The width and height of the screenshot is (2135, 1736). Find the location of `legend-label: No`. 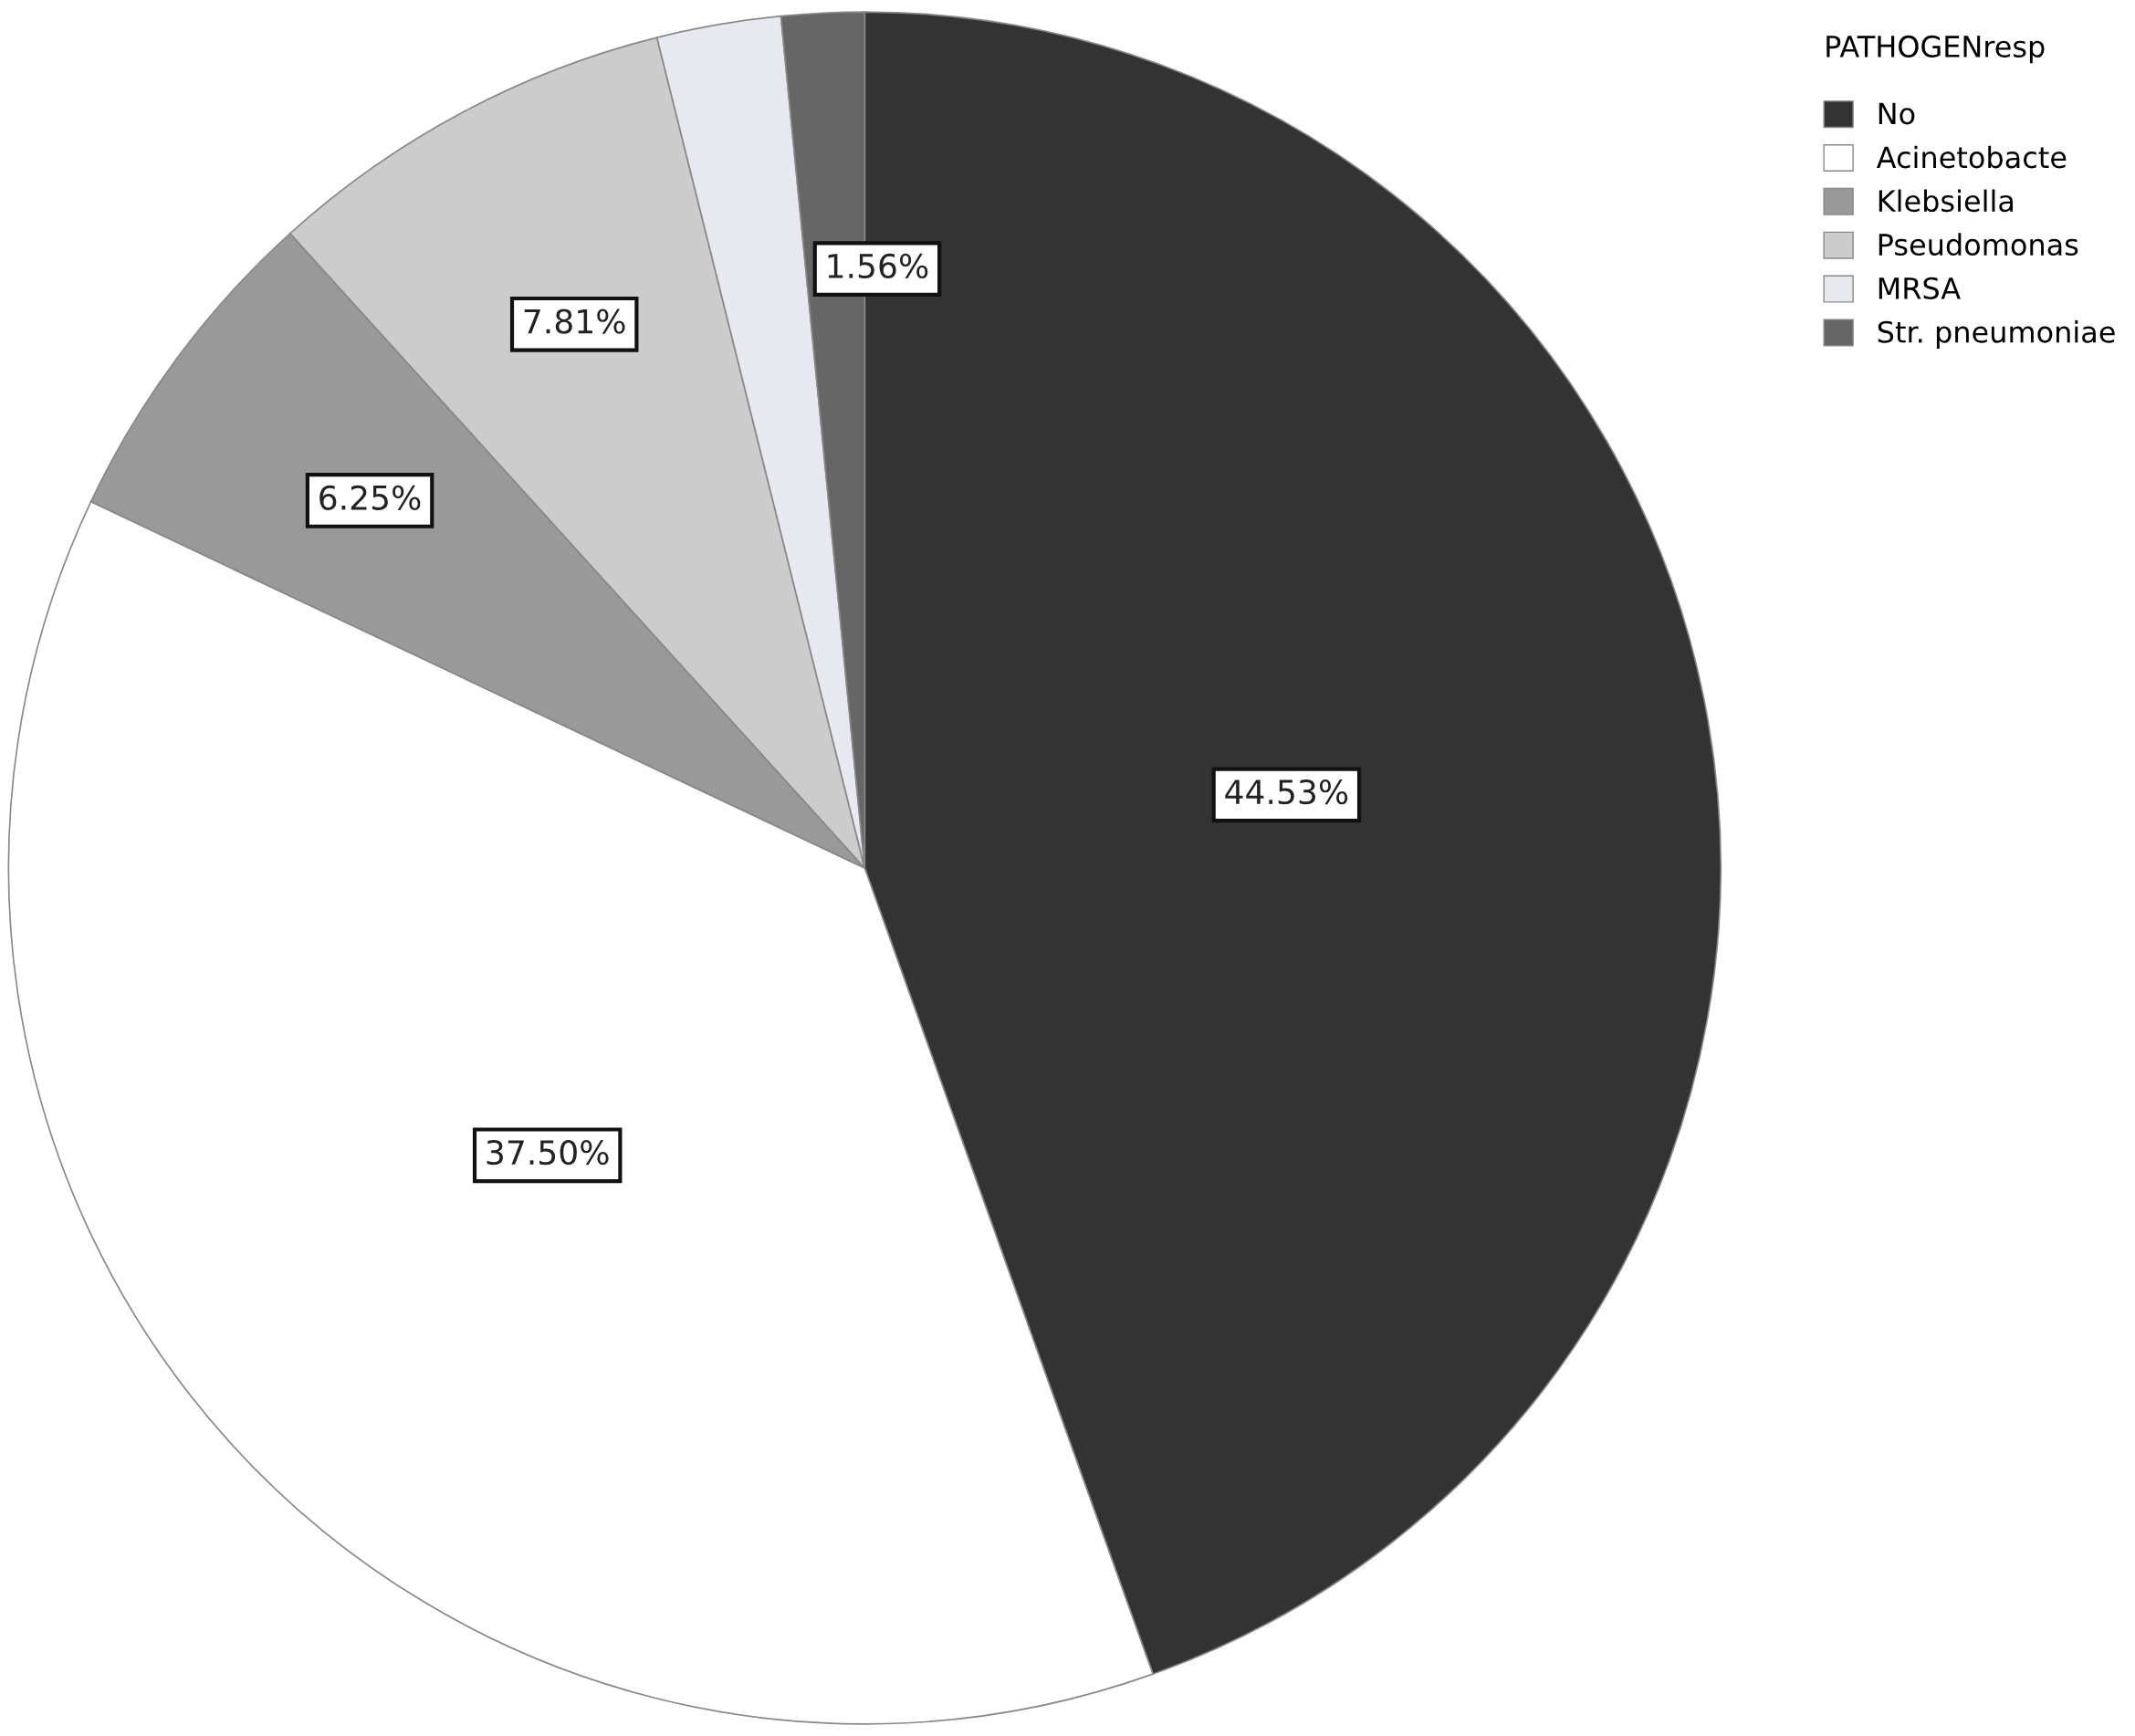

legend-label: No is located at coordinates (1897, 113).